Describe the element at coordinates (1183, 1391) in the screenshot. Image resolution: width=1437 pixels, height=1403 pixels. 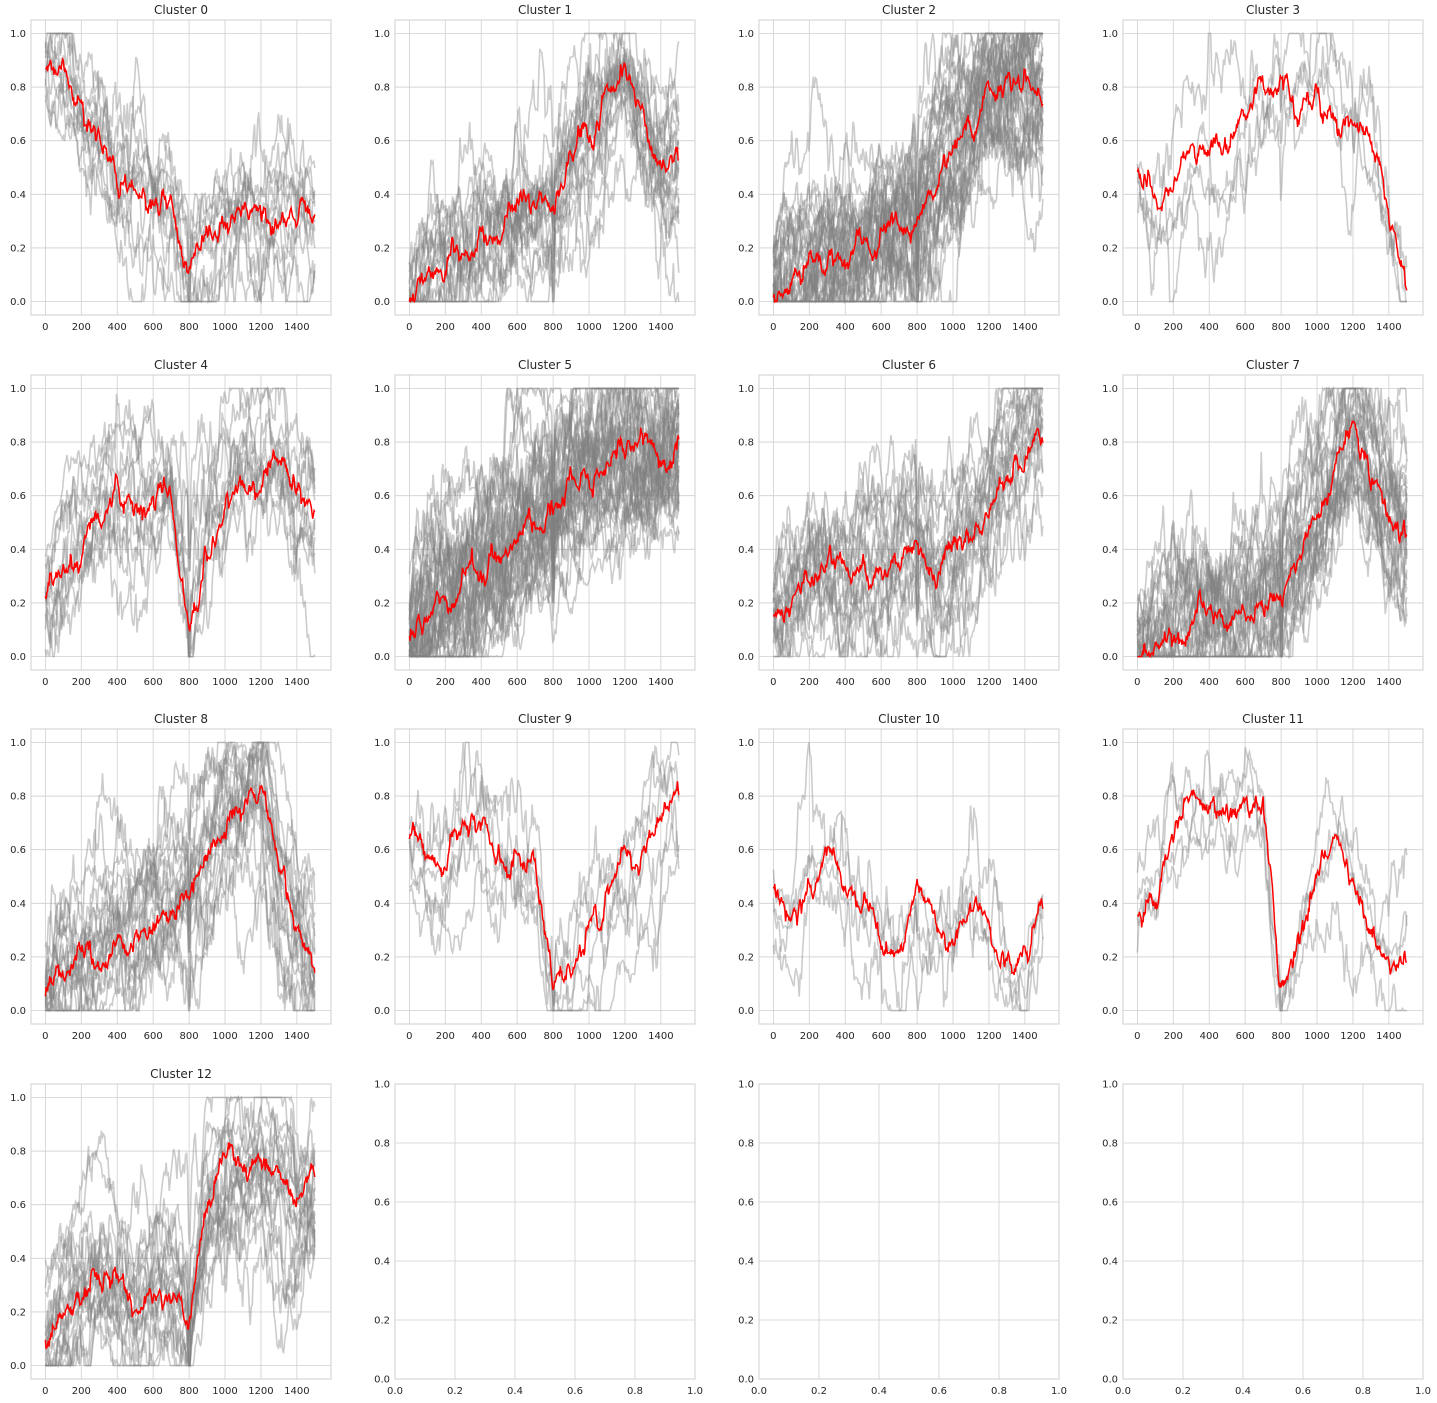
I see `x-tick-label: 0.2` at that location.